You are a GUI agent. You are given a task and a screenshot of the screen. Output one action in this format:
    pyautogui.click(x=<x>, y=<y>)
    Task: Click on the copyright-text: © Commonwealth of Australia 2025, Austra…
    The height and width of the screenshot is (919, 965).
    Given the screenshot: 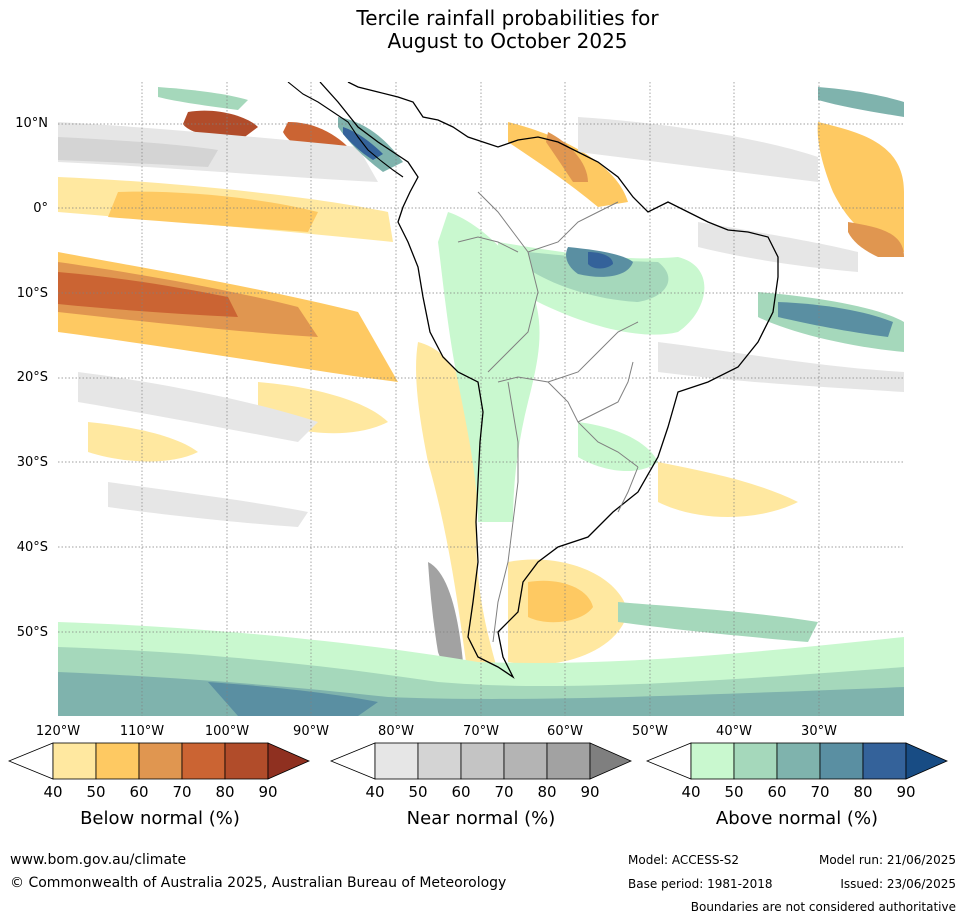 What is the action you would take?
    pyautogui.click(x=258, y=883)
    